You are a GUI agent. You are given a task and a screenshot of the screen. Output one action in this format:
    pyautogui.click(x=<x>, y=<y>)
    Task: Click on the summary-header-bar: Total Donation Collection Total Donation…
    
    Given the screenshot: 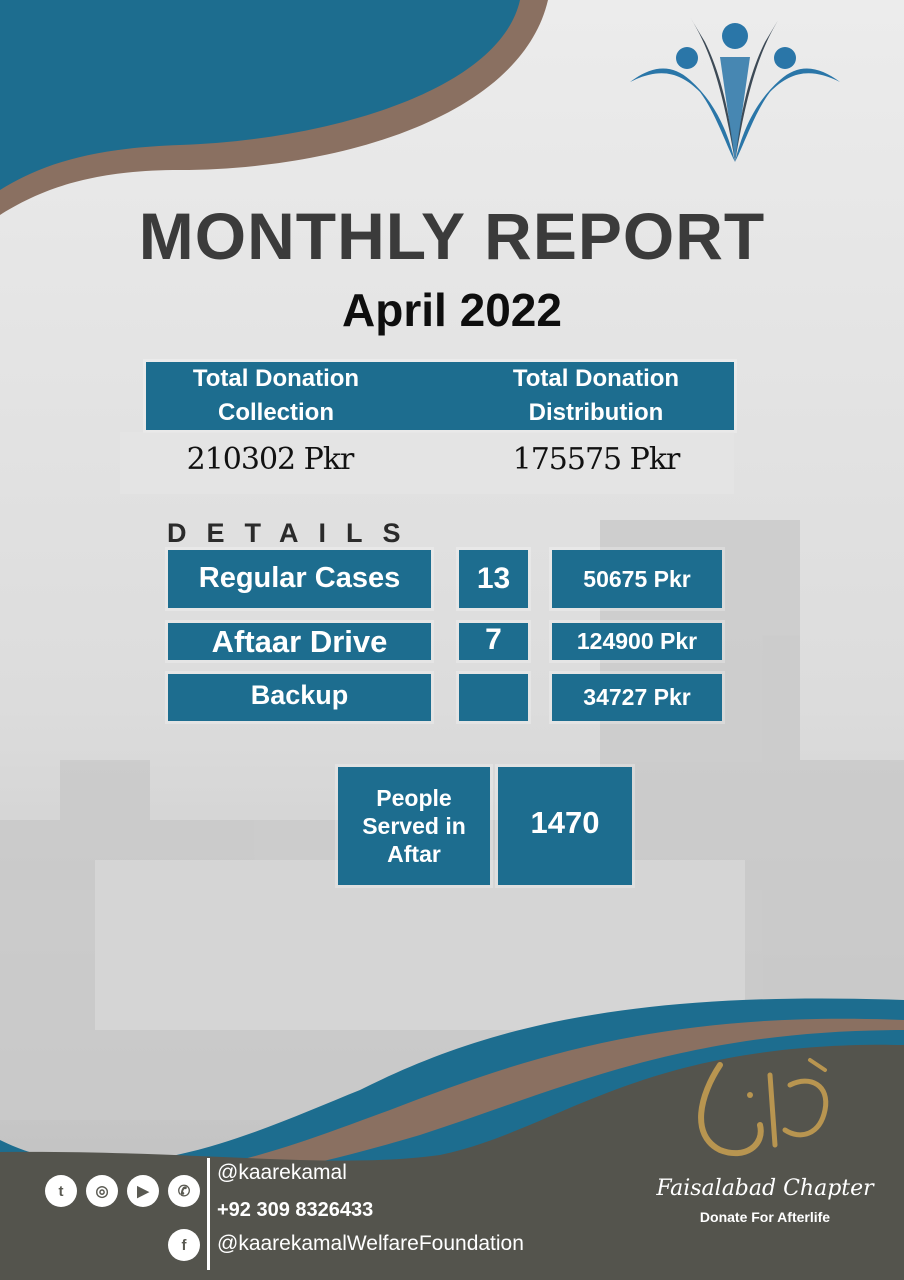 What is the action you would take?
    pyautogui.click(x=440, y=396)
    